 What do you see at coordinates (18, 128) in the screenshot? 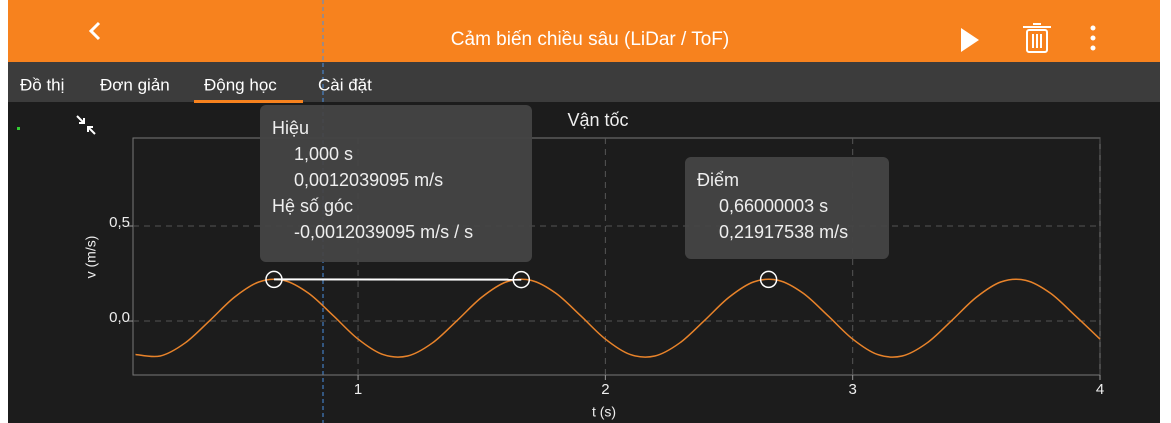
I see `status-dot` at bounding box center [18, 128].